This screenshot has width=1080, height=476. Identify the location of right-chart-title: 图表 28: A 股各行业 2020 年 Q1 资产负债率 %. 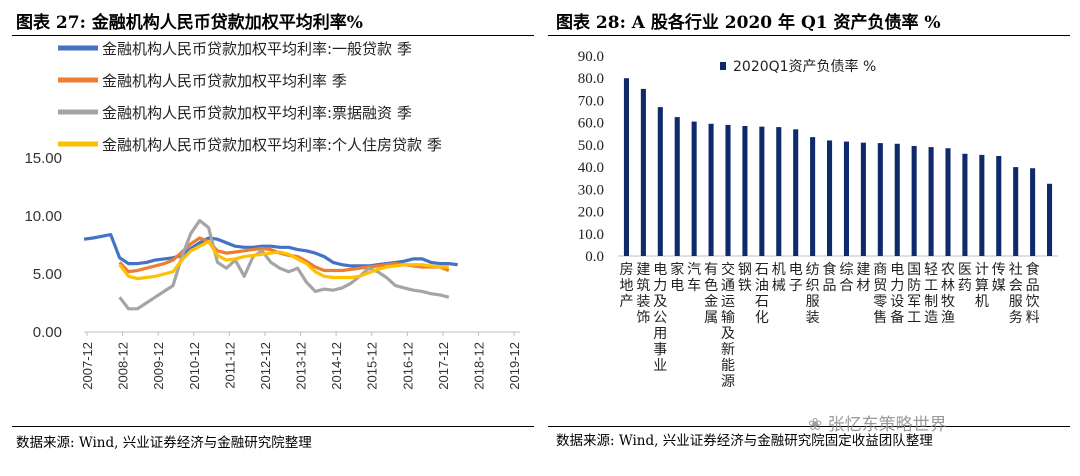
(748, 23).